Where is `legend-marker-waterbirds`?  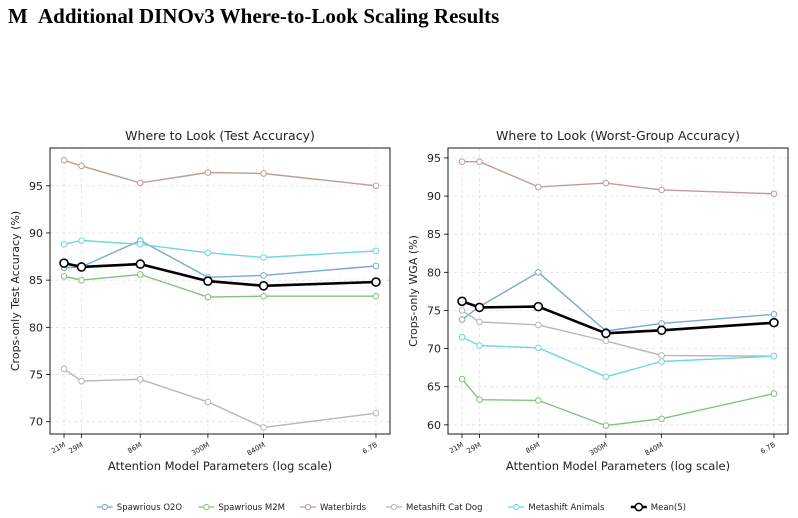 legend-marker-waterbirds is located at coordinates (308, 507).